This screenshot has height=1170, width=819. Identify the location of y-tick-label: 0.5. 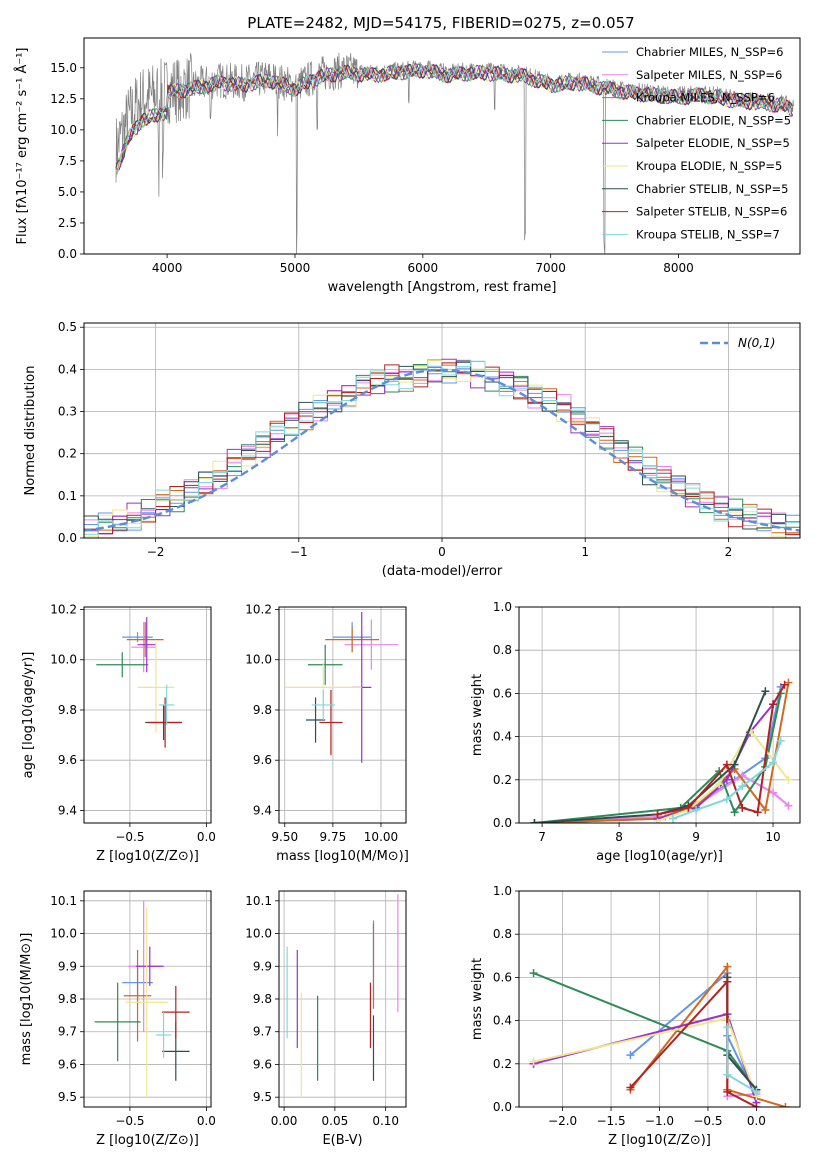
(67, 327).